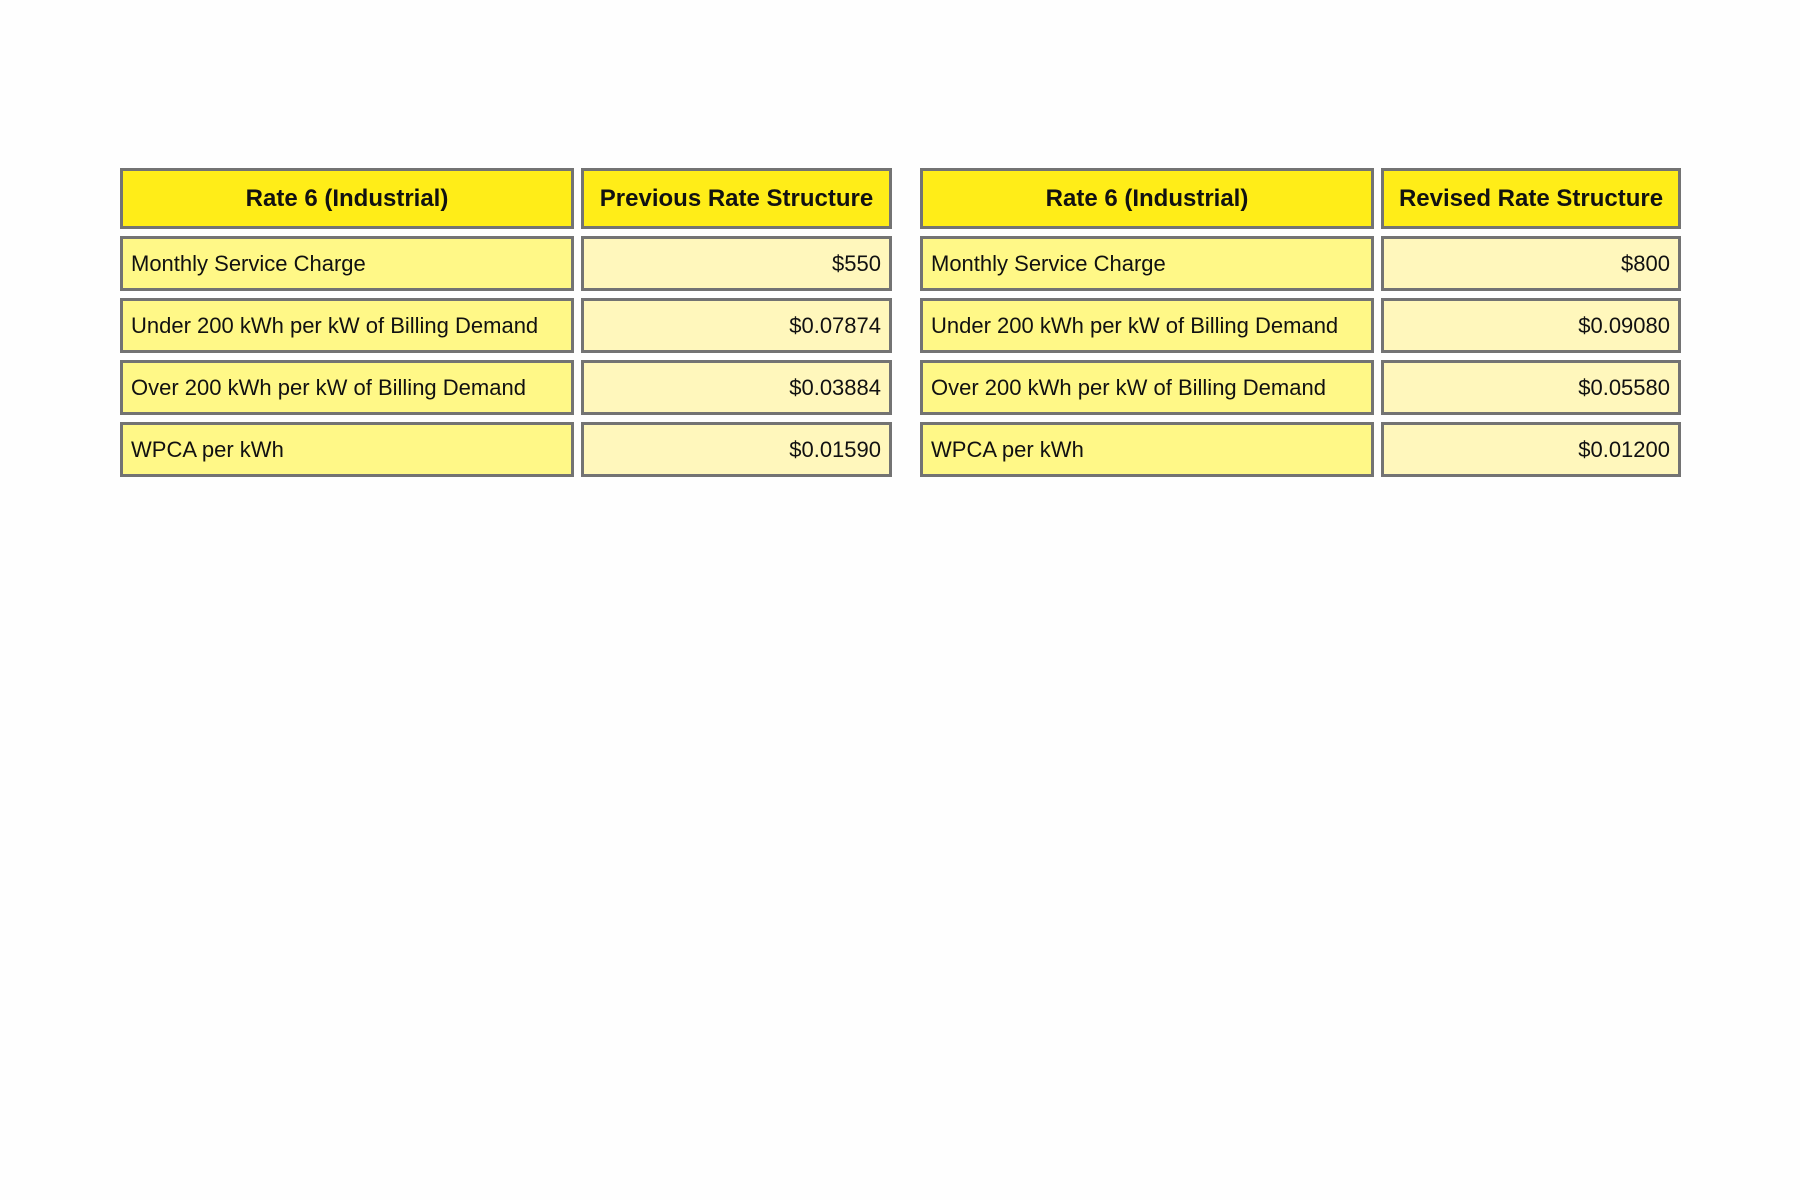 Image resolution: width=1800 pixels, height=1200 pixels. Describe the element at coordinates (736, 325) in the screenshot. I see `row-value: $0.07874` at that location.